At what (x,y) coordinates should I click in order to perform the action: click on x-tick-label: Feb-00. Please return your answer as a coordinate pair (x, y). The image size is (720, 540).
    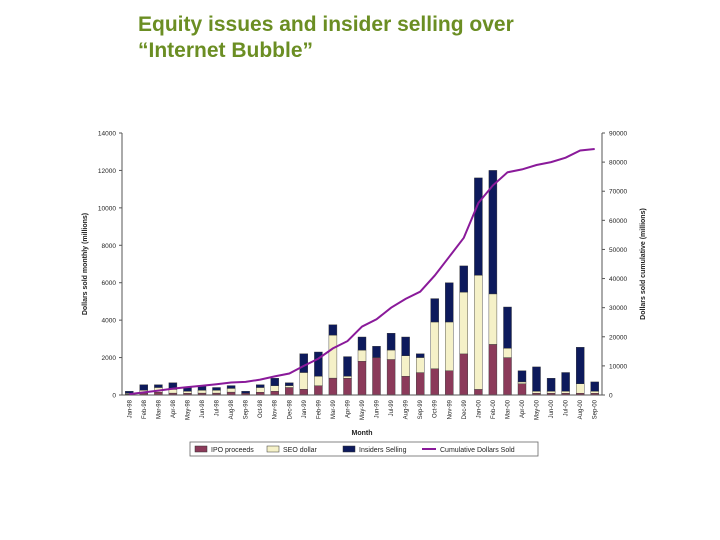
    Looking at the image, I should click on (494, 409).